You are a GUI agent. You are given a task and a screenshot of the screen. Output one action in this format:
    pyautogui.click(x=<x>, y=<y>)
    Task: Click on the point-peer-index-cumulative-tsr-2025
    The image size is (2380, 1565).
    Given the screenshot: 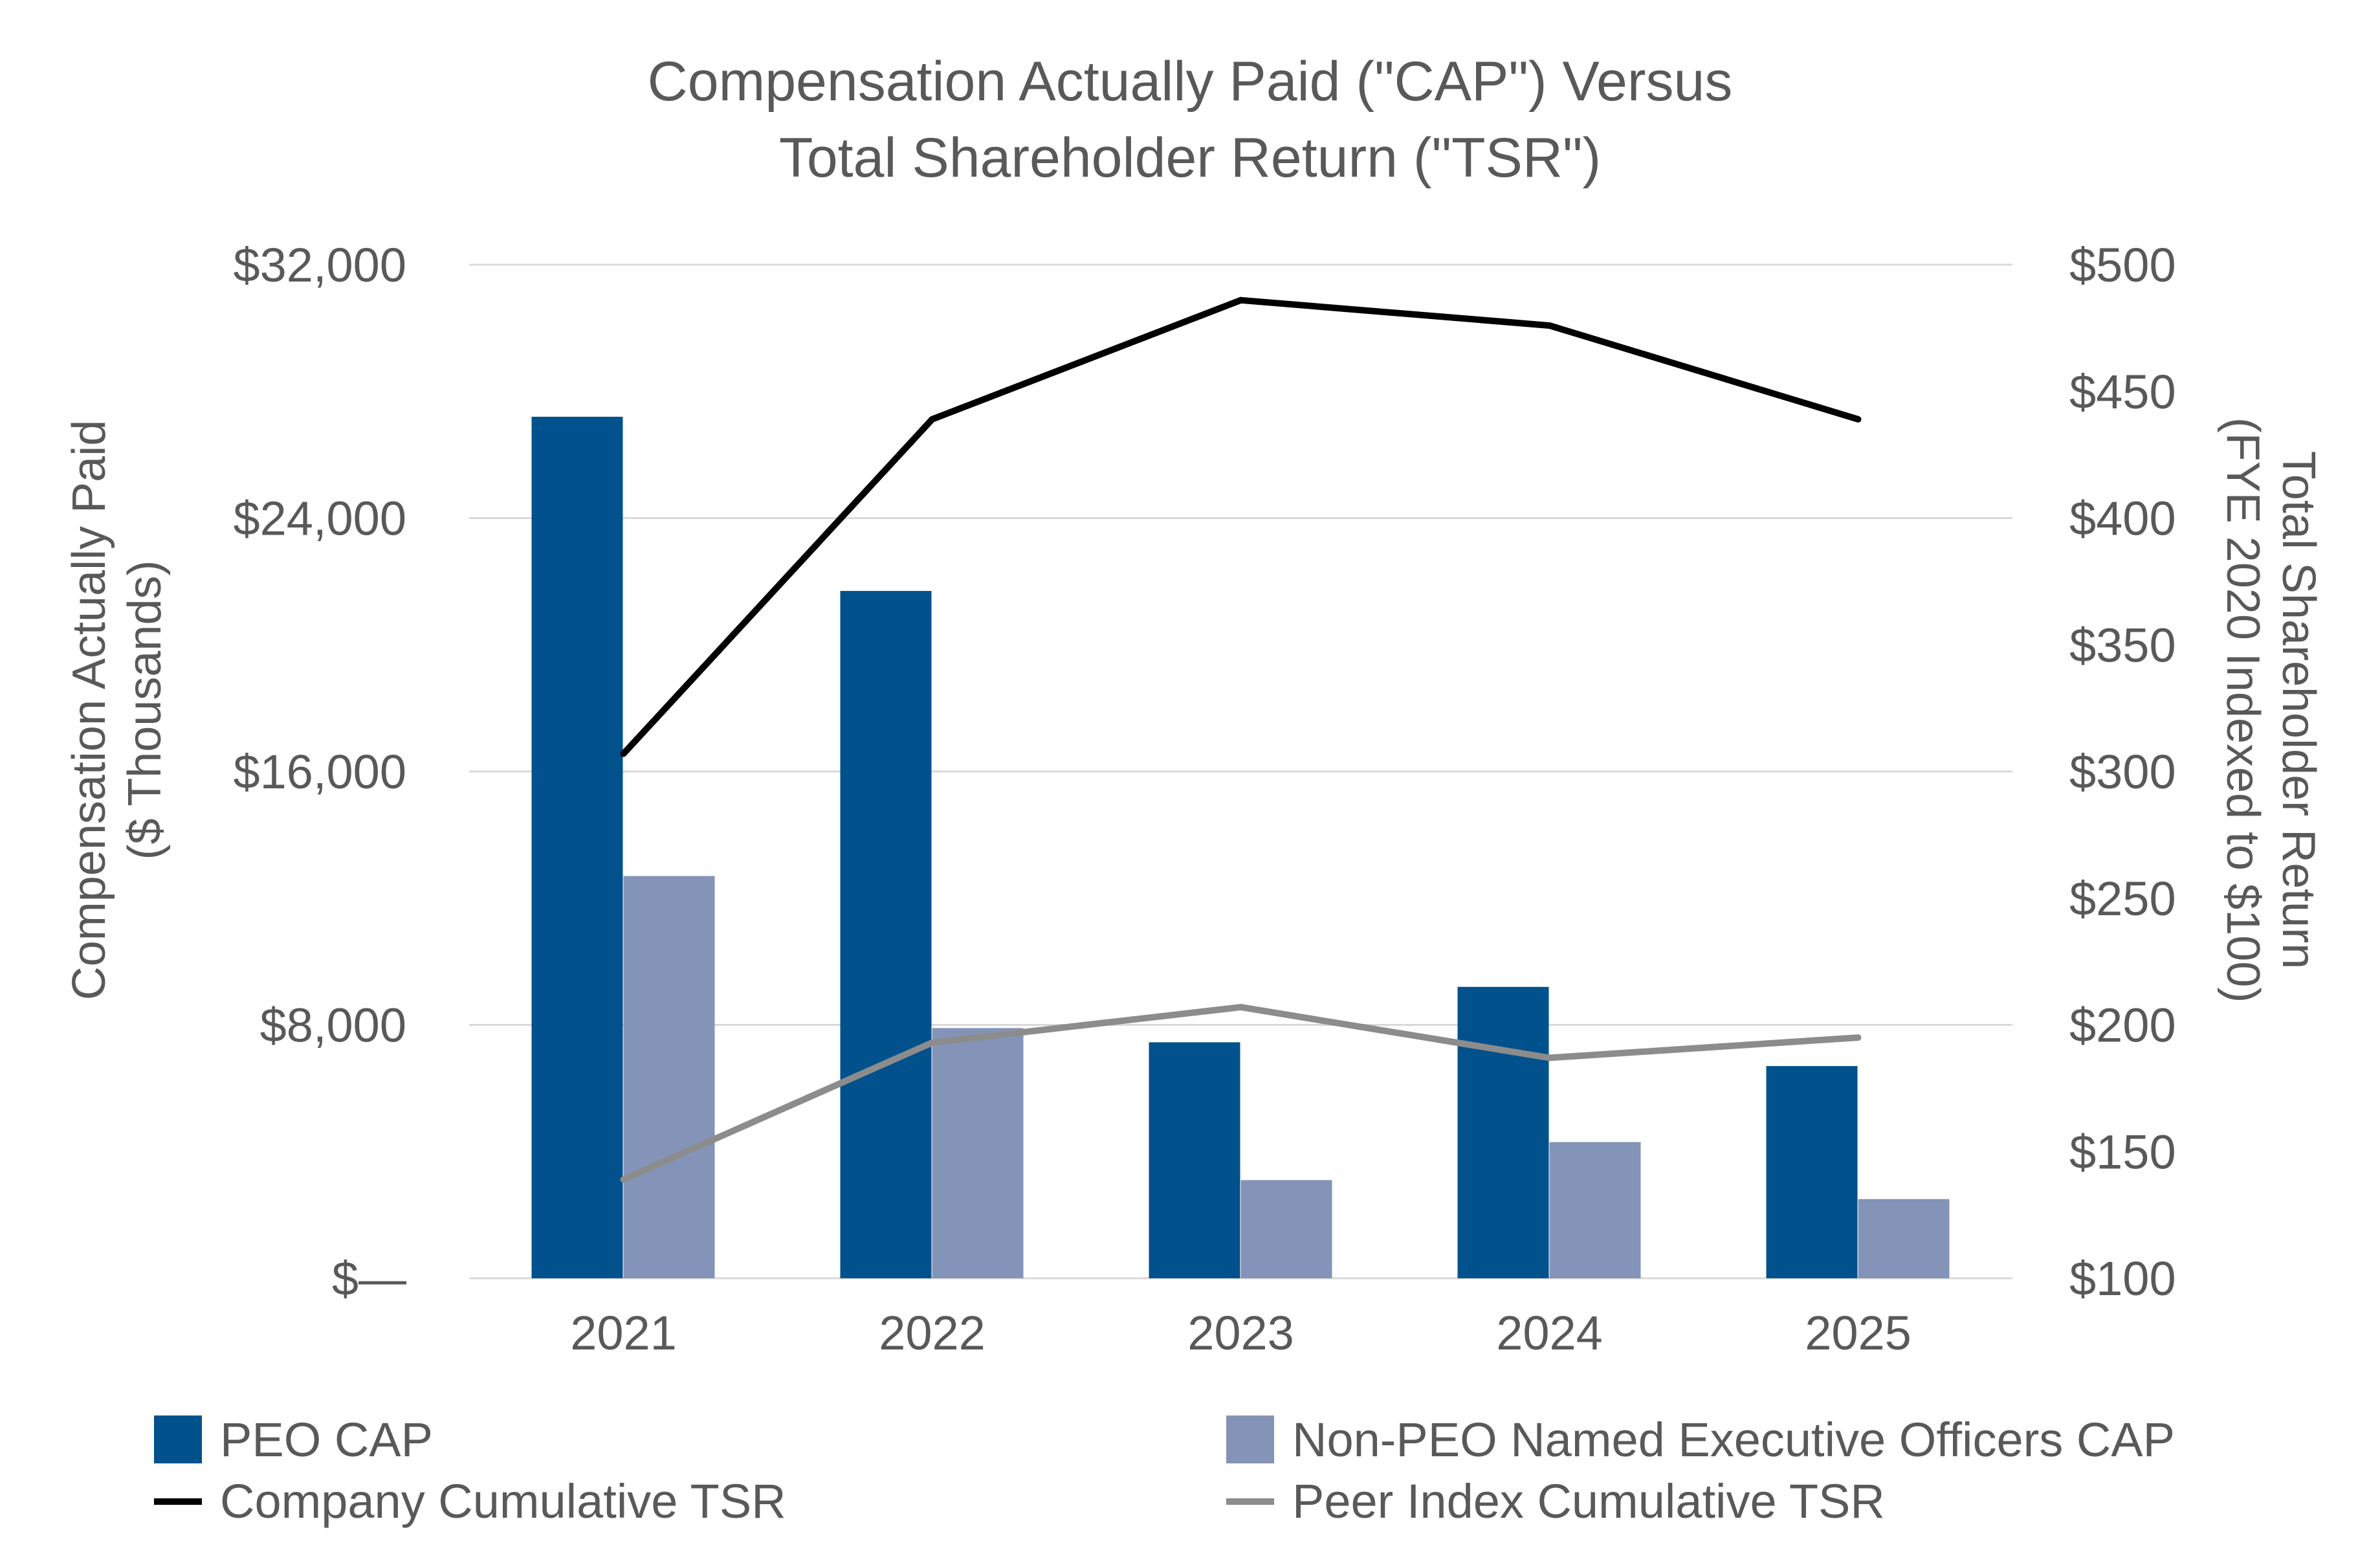 What is the action you would take?
    pyautogui.click(x=1858, y=1037)
    